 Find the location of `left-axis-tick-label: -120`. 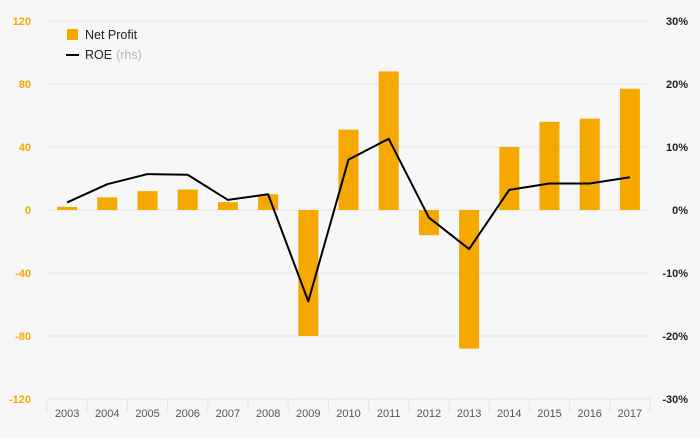

left-axis-tick-label: -120 is located at coordinates (20, 400).